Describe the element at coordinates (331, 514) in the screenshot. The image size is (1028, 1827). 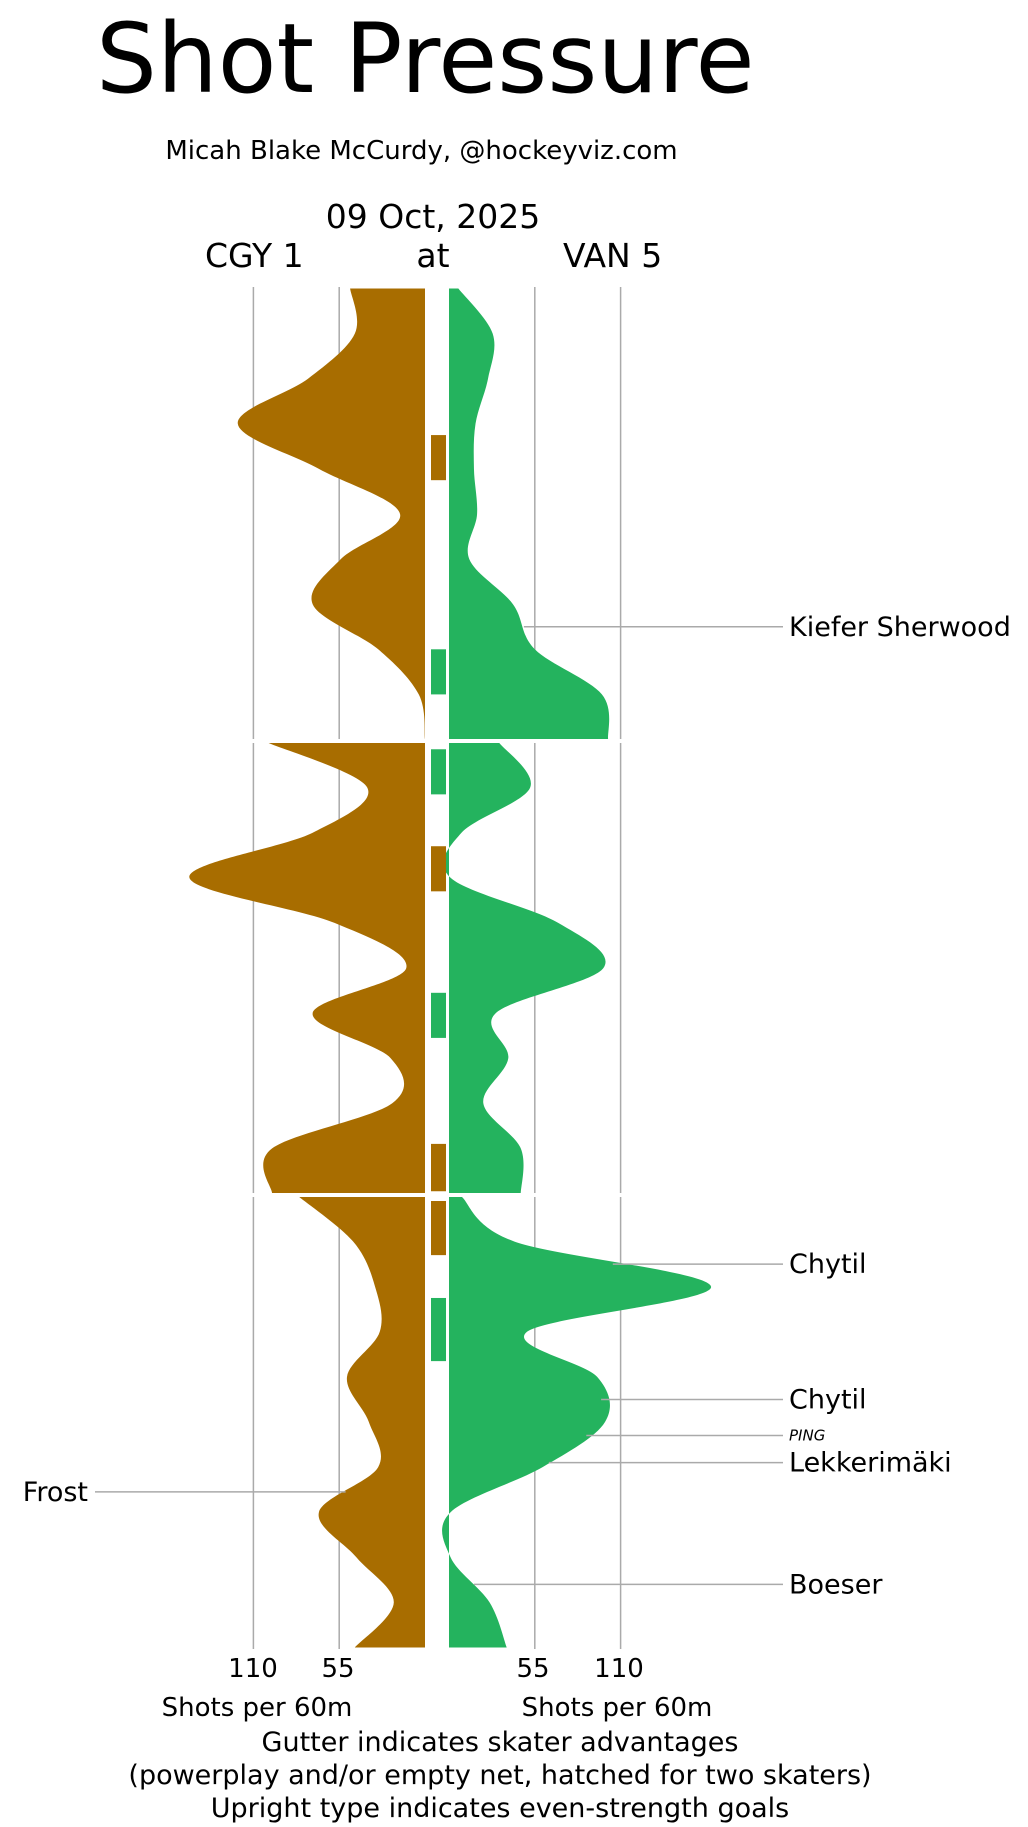
I see `away-pressure-area-p1` at that location.